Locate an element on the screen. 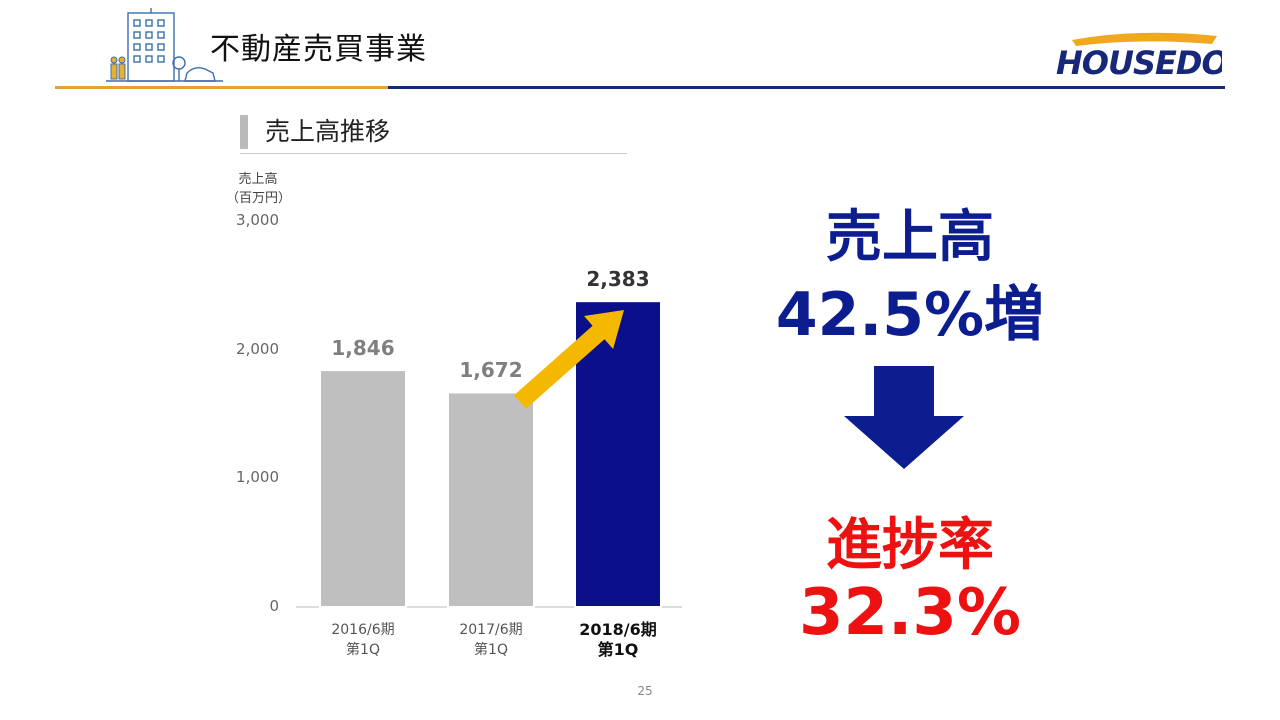 This screenshot has width=1280, height=720. svg-text: HOUSEDO is located at coordinates (1139, 62).